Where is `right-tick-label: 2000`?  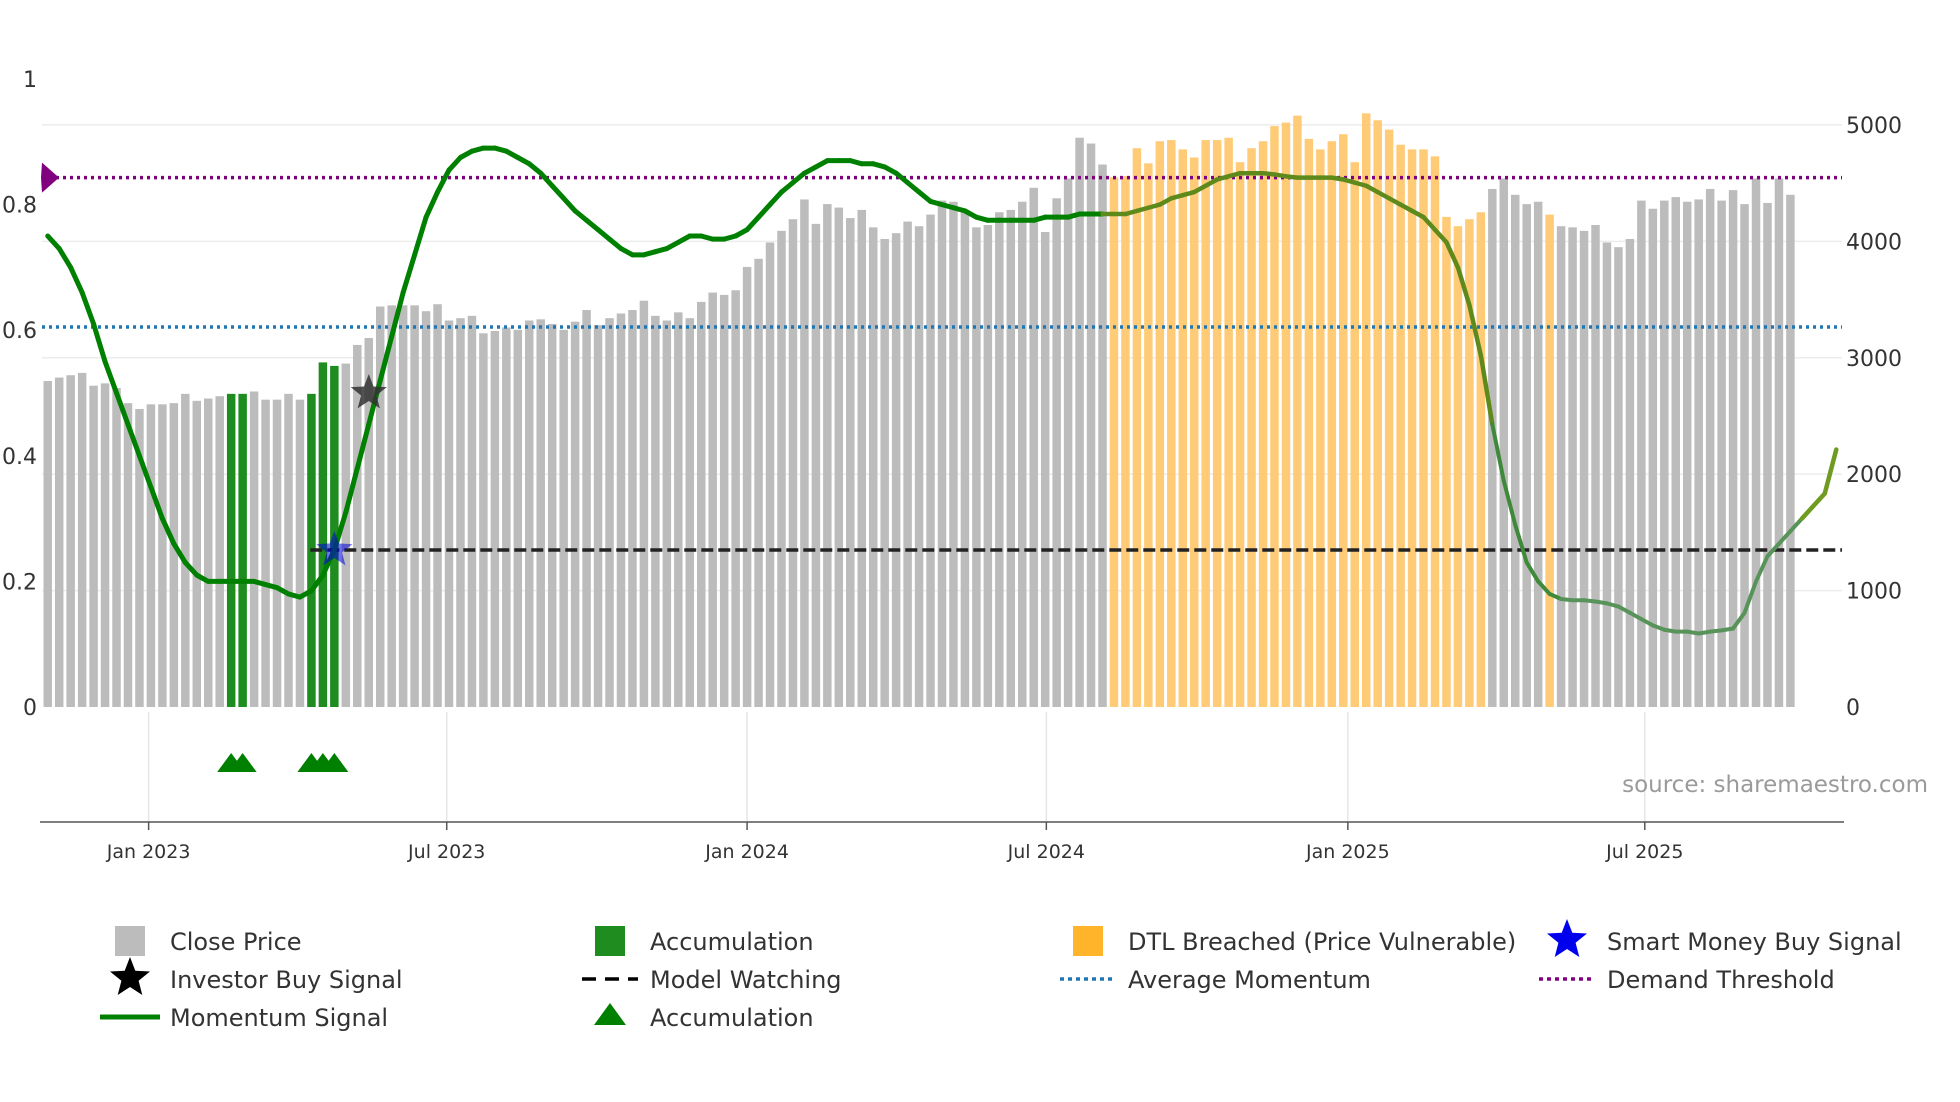
right-tick-label: 2000 is located at coordinates (1874, 475).